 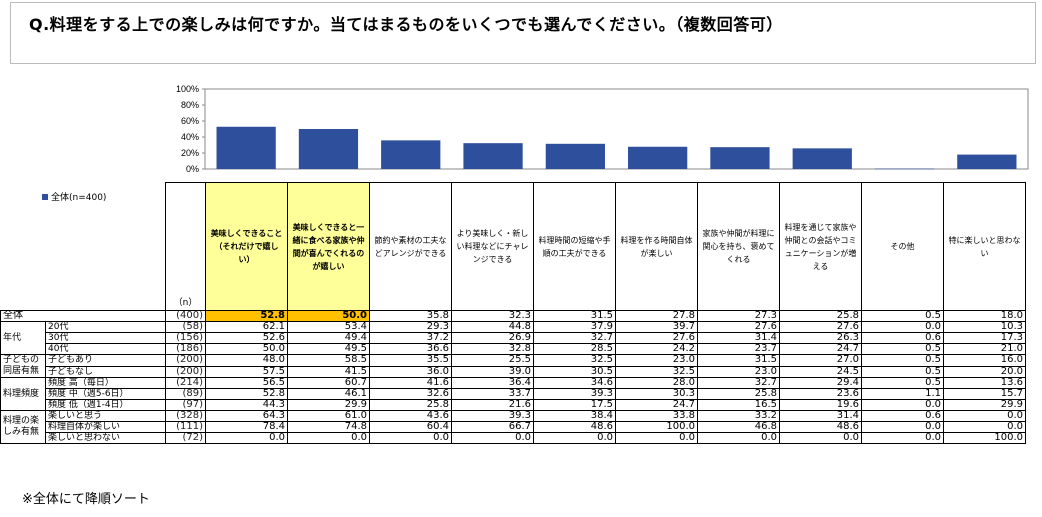 What do you see at coordinates (192, 169) in the screenshot?
I see `y-tick-label: 0%` at bounding box center [192, 169].